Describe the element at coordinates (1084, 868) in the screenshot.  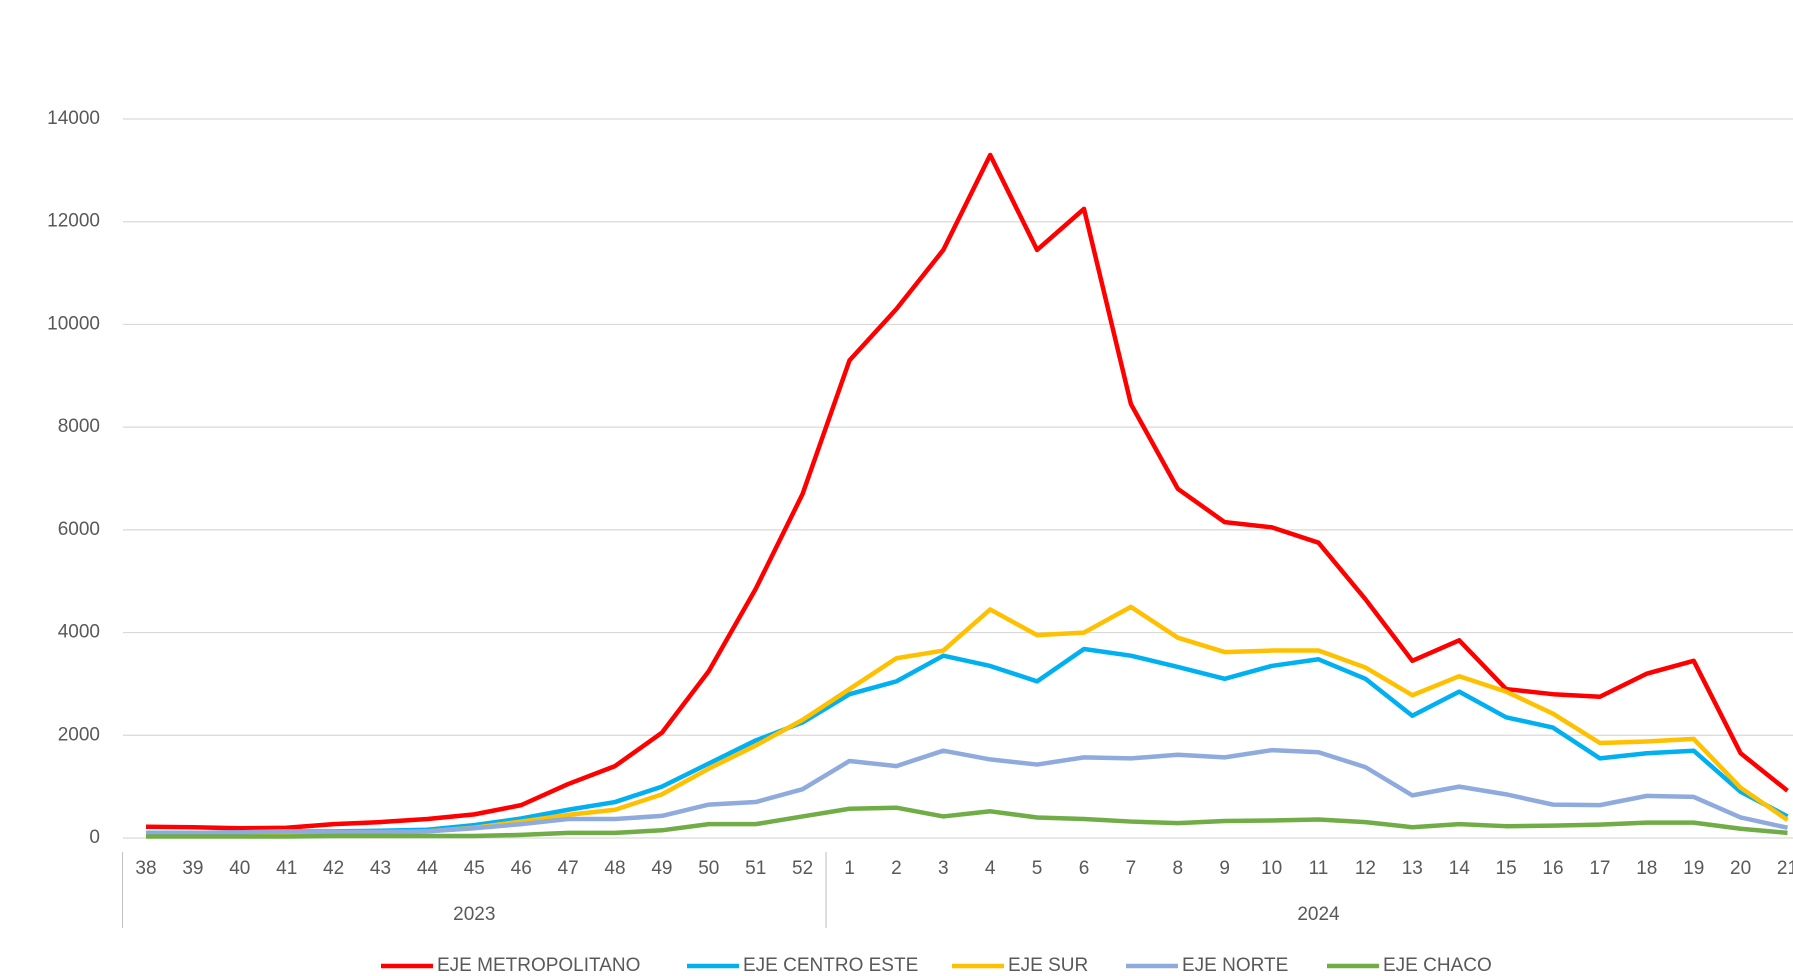
I see `x-tick-label: 6` at that location.